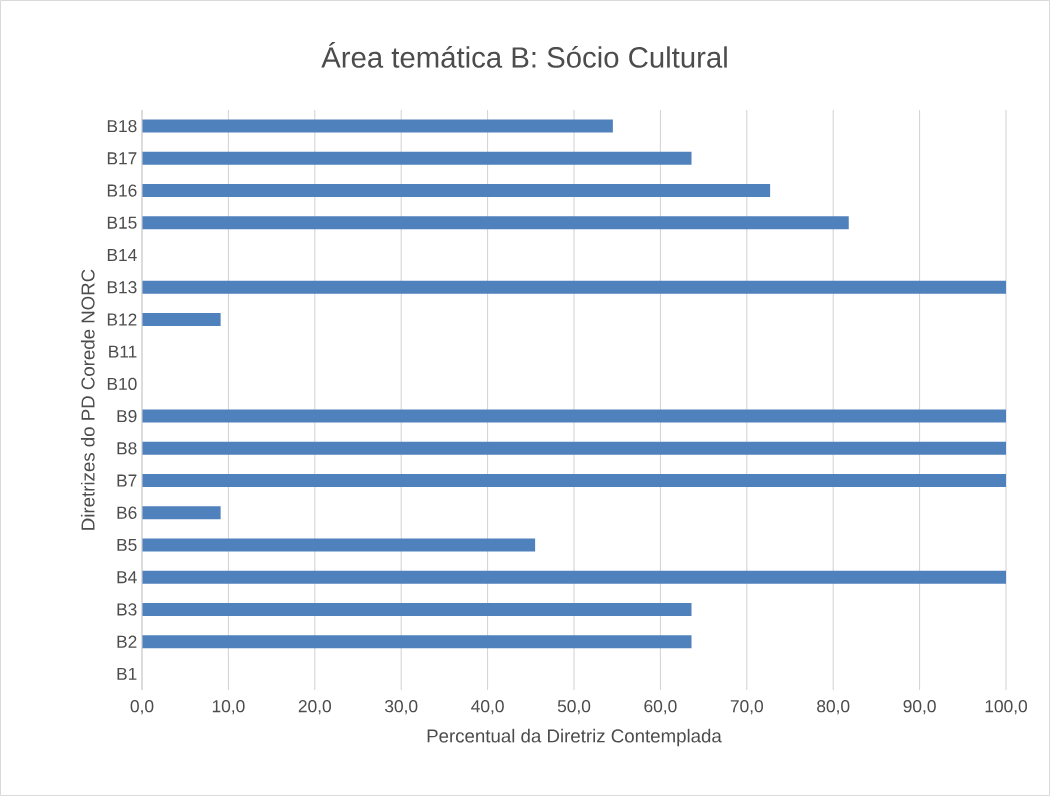 Image resolution: width=1050 pixels, height=796 pixels. I want to click on y-tick-label: B13, so click(122, 287).